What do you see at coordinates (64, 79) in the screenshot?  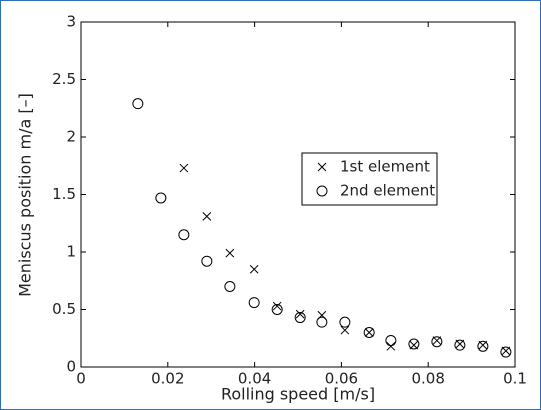 I see `y-tick-label: 2.5` at bounding box center [64, 79].